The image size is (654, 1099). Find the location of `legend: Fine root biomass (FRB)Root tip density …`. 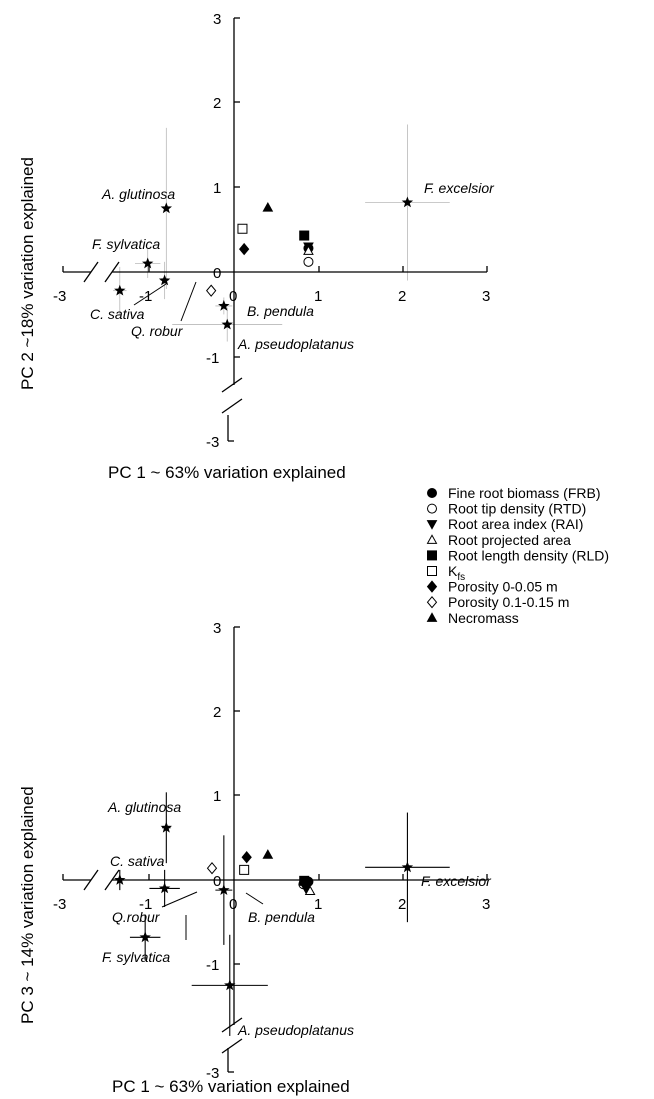

legend: Fine root biomass (FRB)Root tip density … is located at coordinates (517, 555).